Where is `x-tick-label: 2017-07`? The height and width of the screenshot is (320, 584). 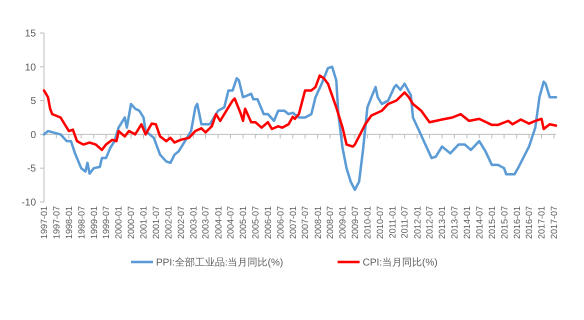 x-tick-label: 2017-07 is located at coordinates (554, 223).